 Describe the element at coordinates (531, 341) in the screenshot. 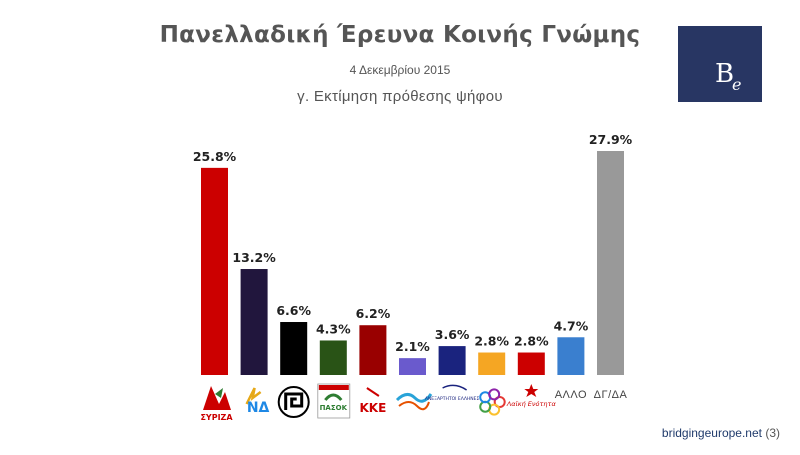

I see `value-label-8: 2.8%` at that location.